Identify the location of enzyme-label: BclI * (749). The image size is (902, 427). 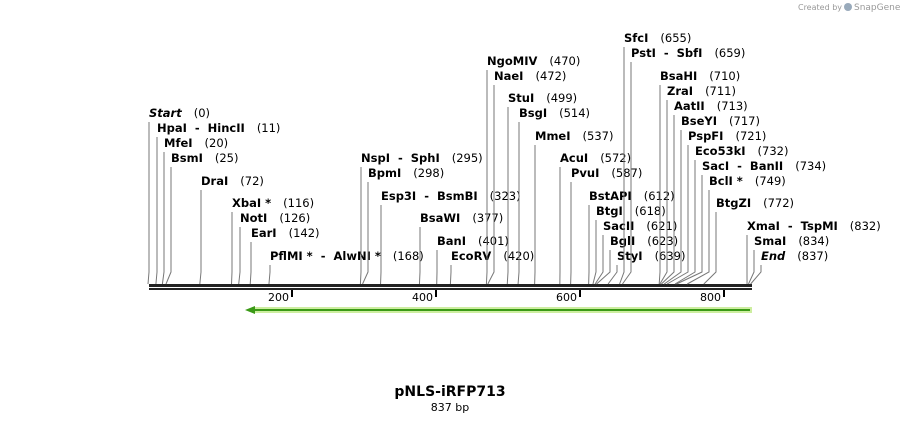
(747, 181).